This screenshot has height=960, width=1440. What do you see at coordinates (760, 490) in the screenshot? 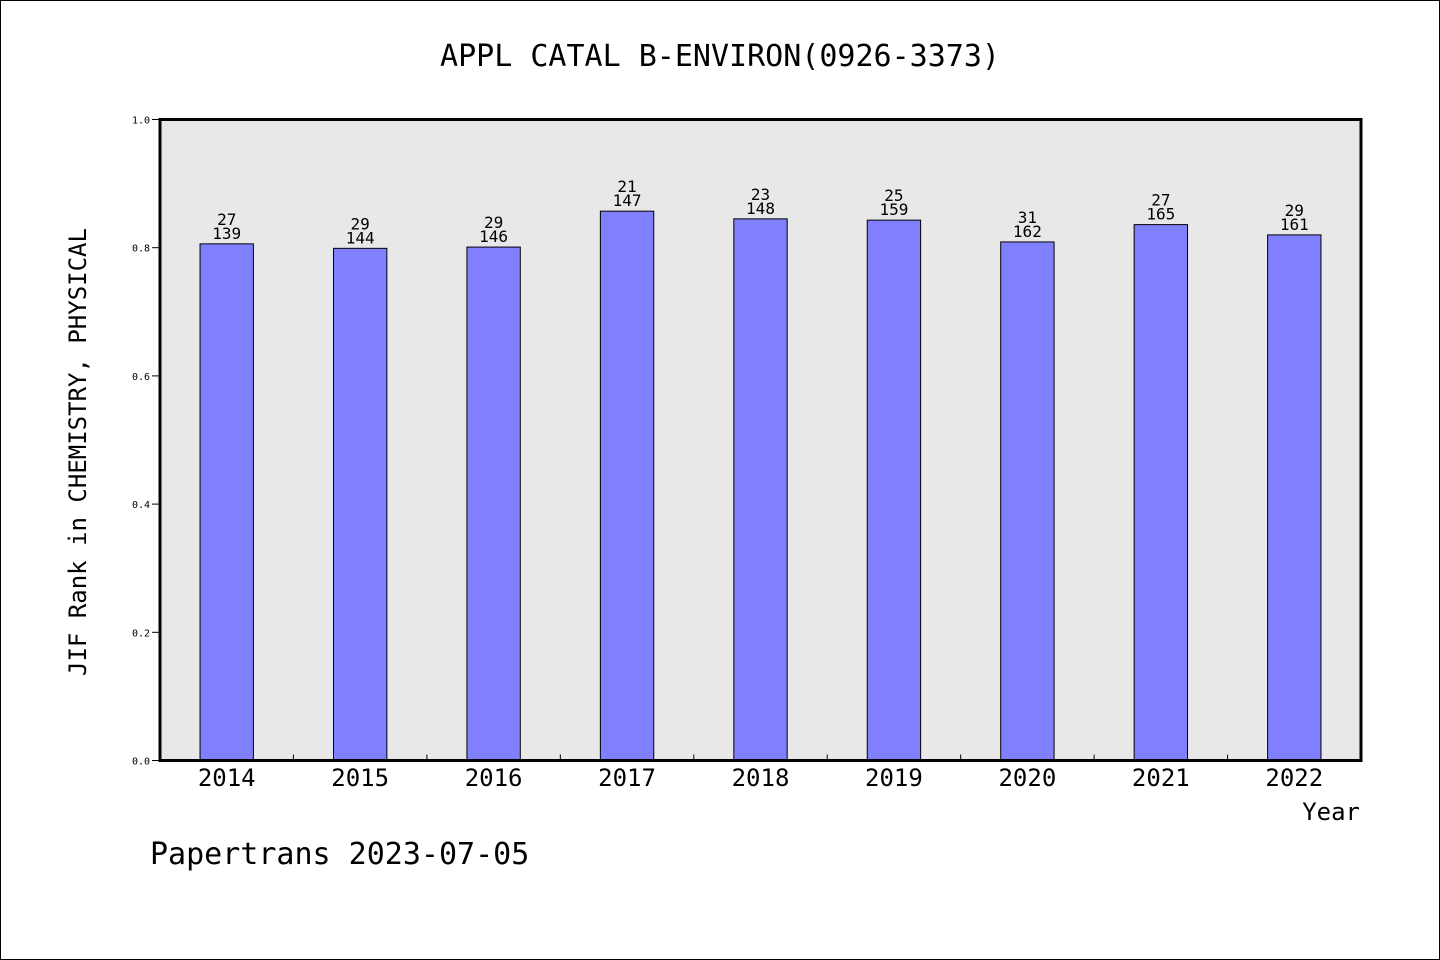
I see `bar-2018` at bounding box center [760, 490].